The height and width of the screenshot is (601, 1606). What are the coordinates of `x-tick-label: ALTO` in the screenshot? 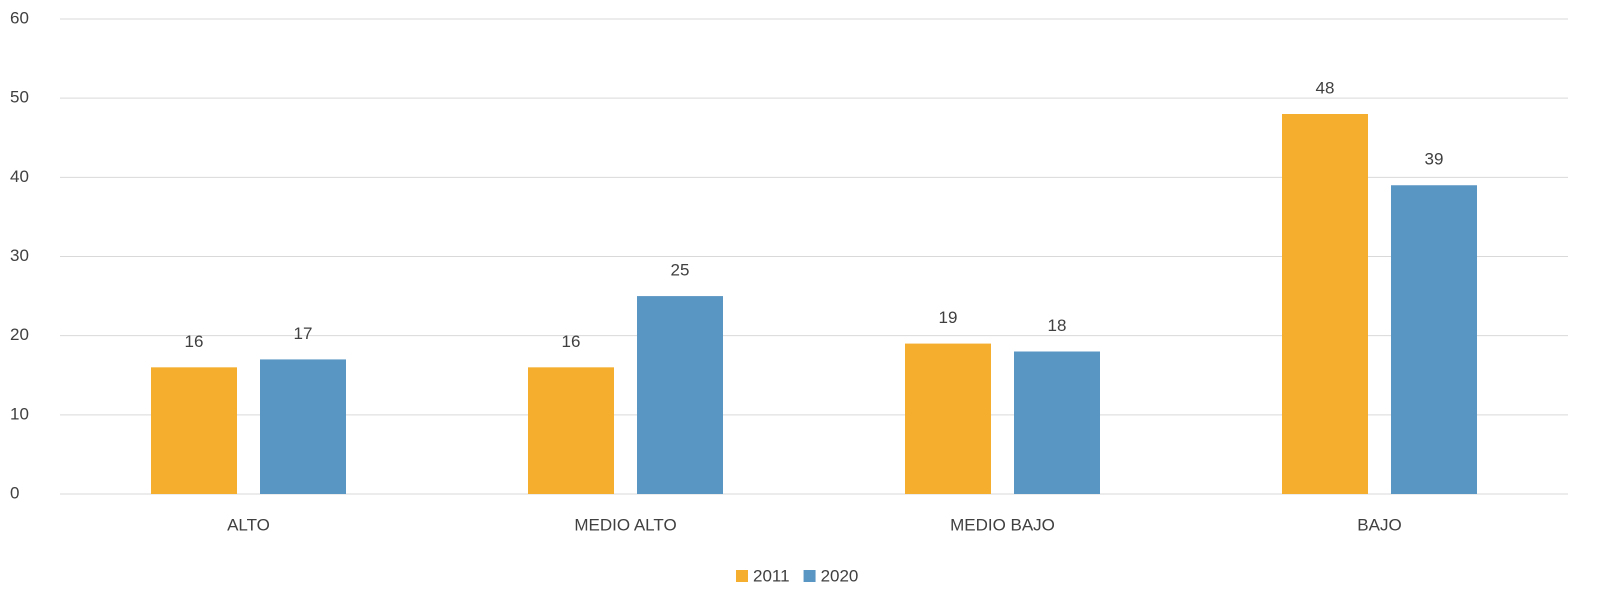 It's located at (248, 524).